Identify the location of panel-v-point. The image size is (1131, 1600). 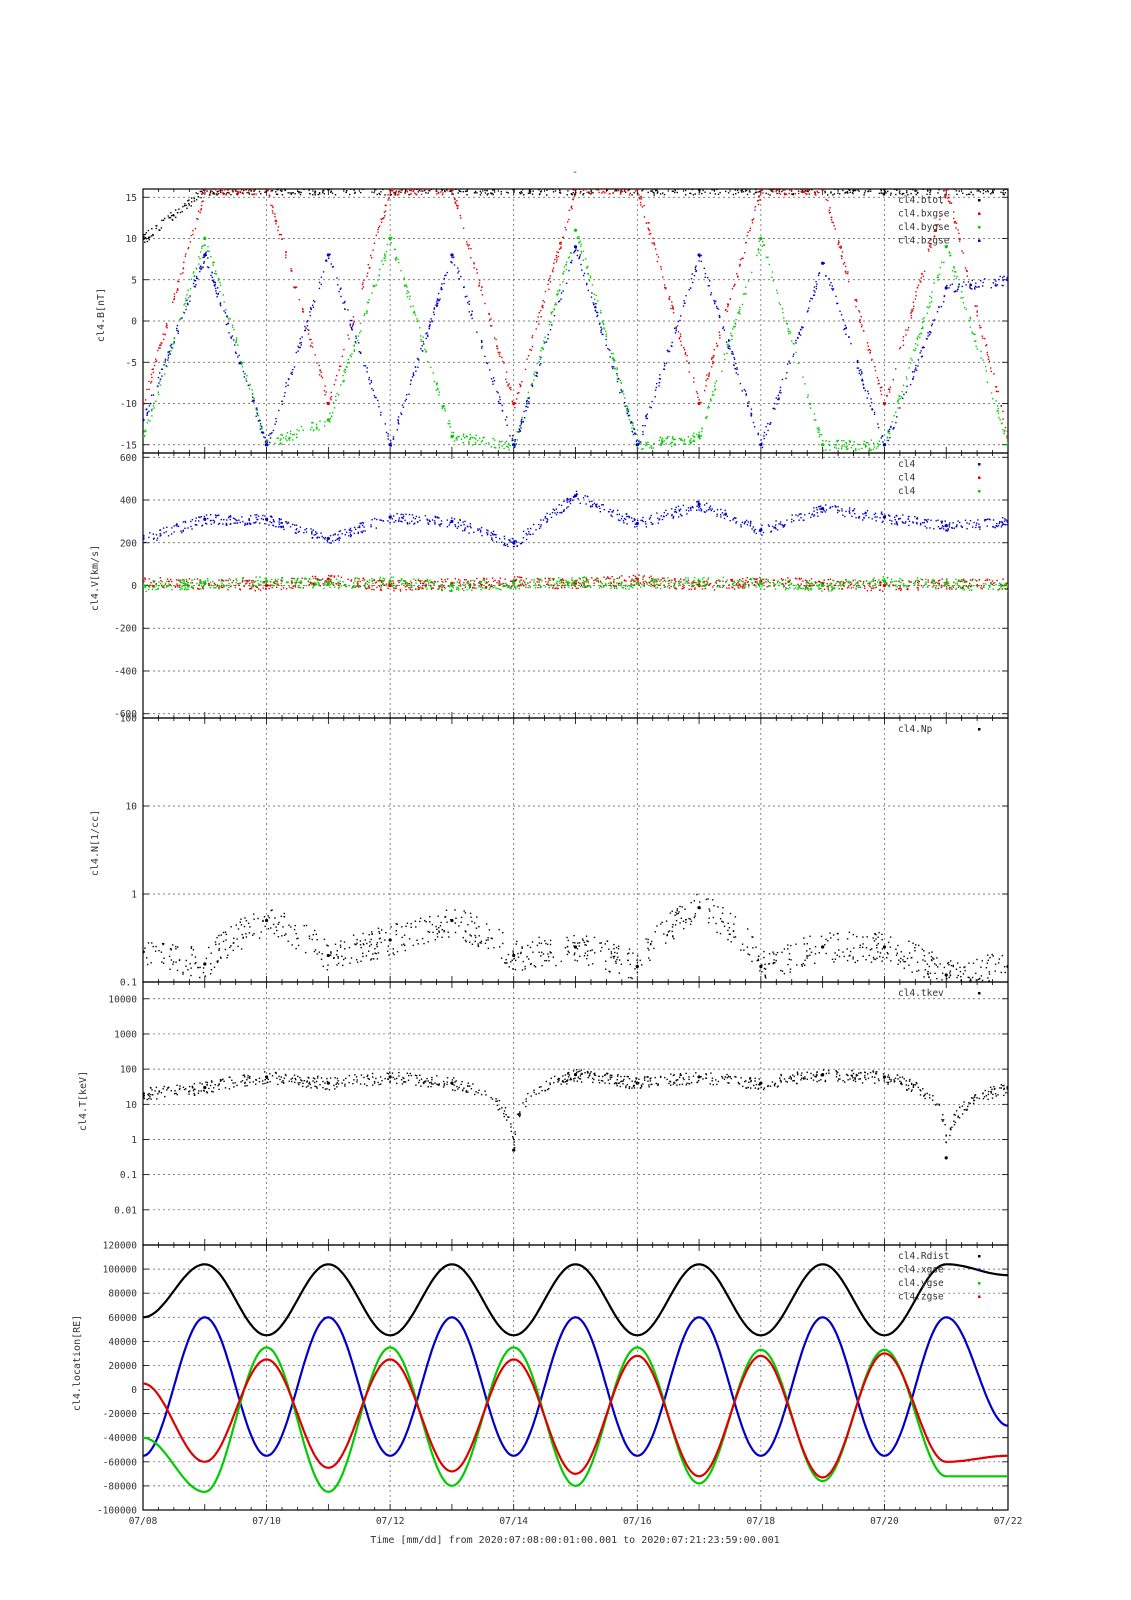
(699, 504).